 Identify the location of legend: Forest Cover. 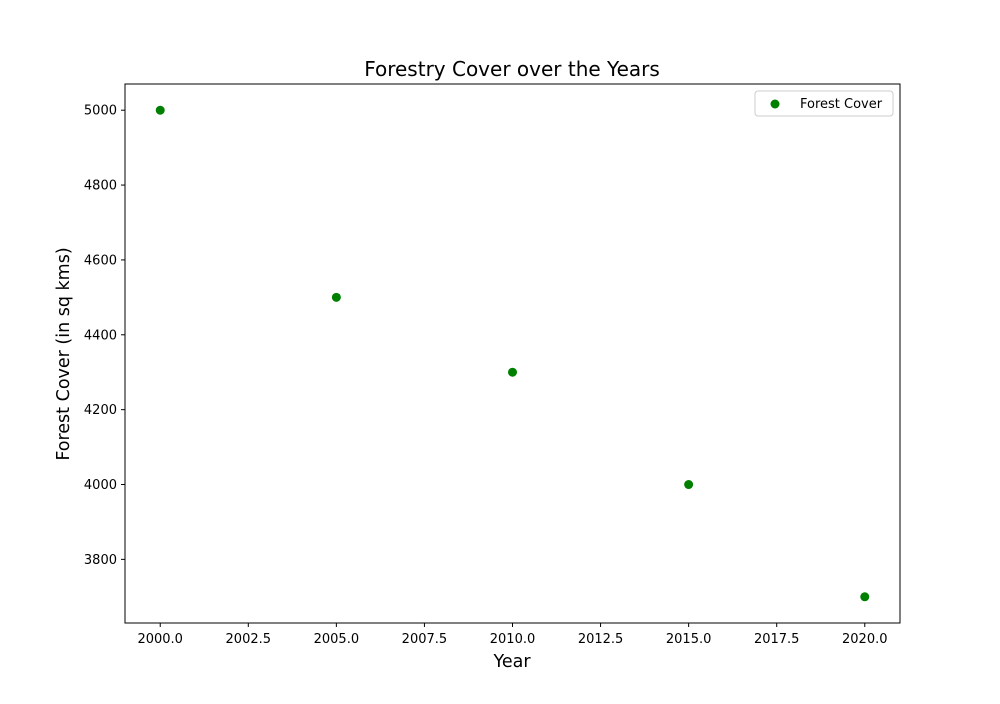
(824, 103).